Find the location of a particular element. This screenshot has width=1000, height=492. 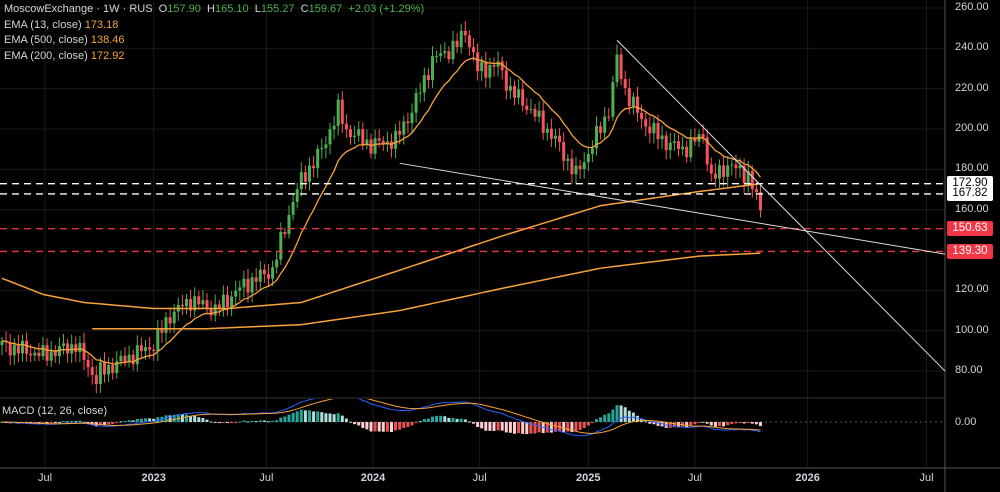

indicator-label: EMA (13, close) is located at coordinates (43, 24).